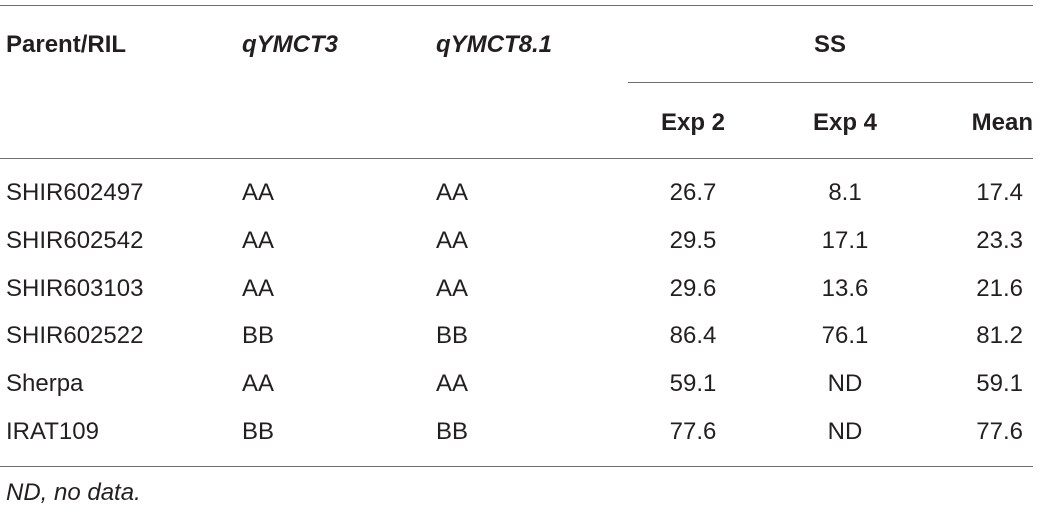 Image resolution: width=1039 pixels, height=513 pixels. What do you see at coordinates (75, 192) in the screenshot?
I see `table-cell: SHIR602497` at bounding box center [75, 192].